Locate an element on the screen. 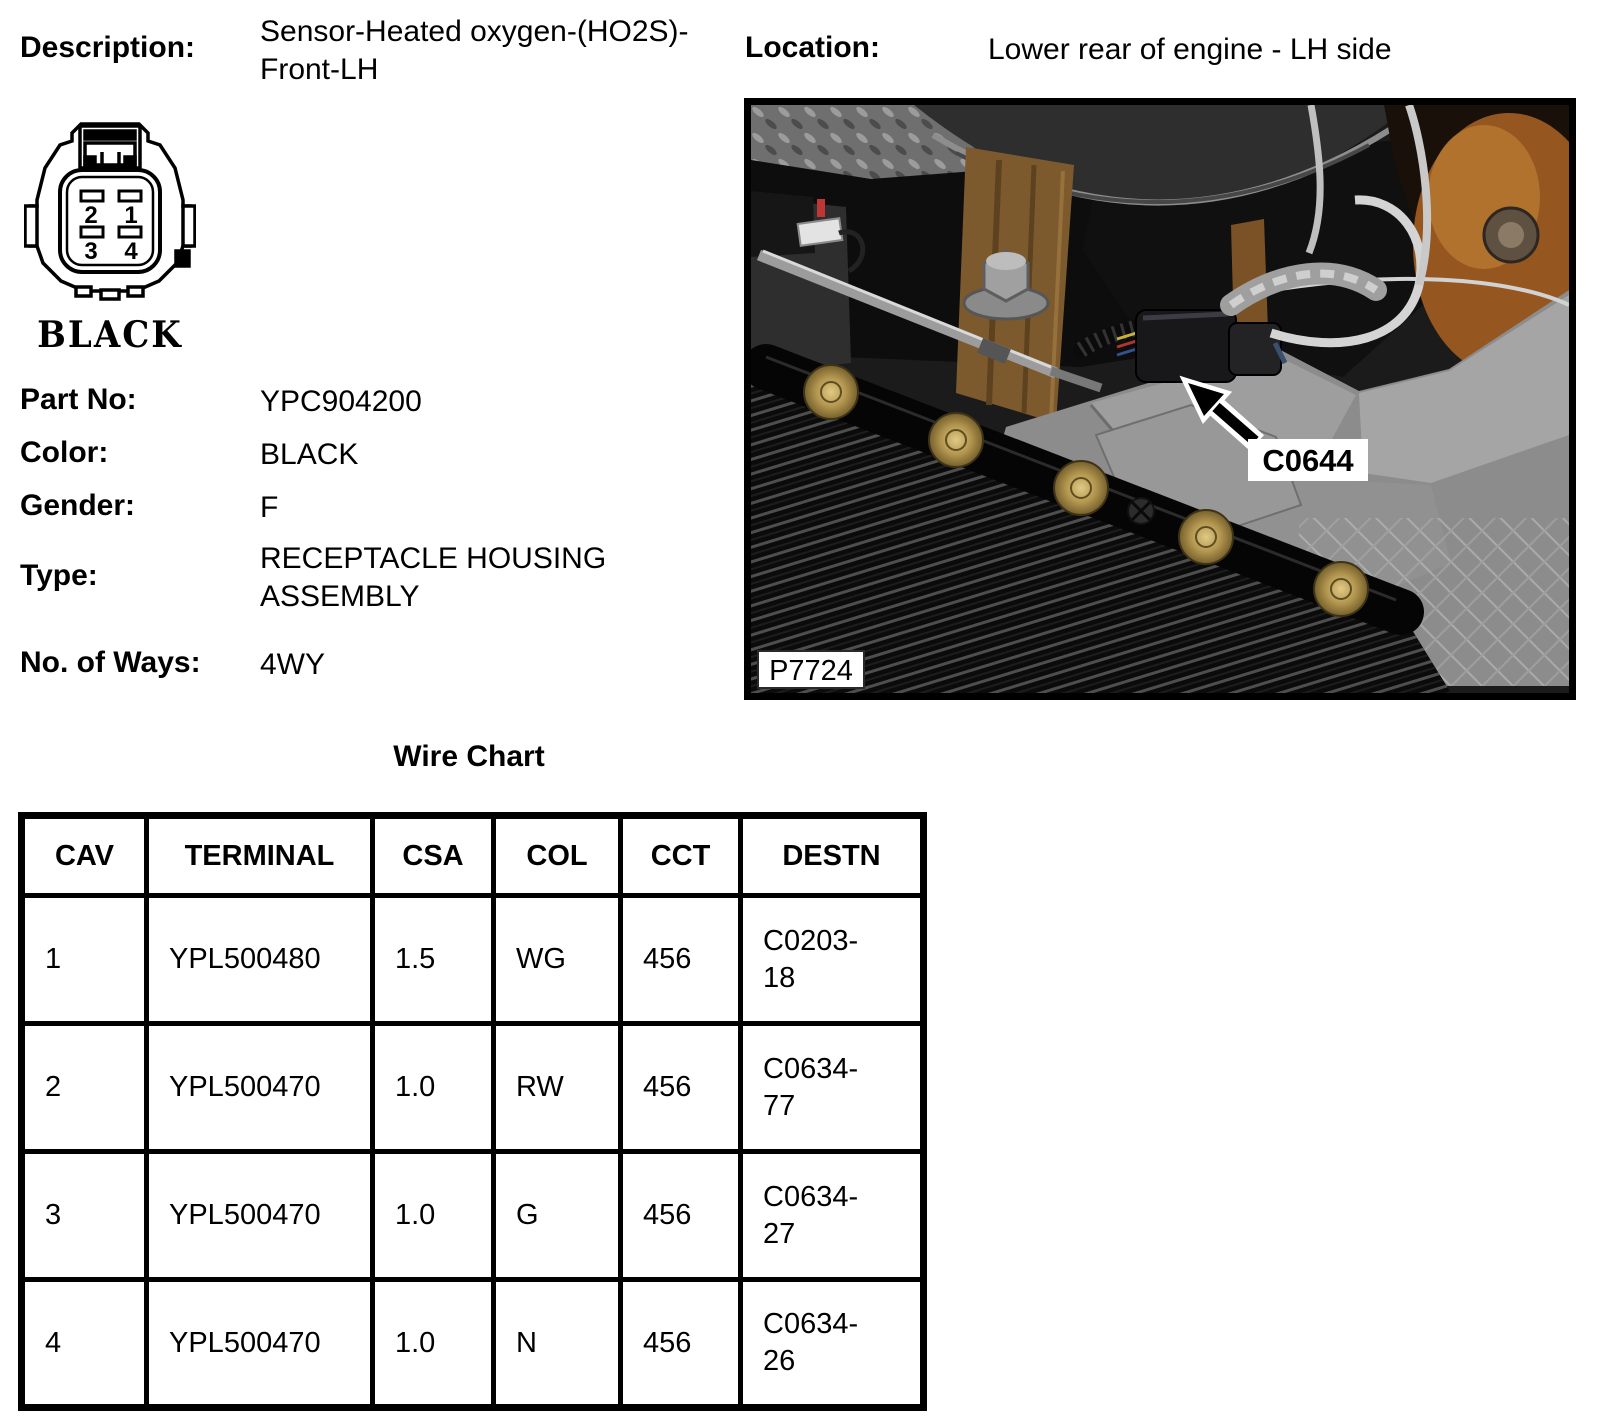  cell-destn: C0634-77 is located at coordinates (832, 1087).